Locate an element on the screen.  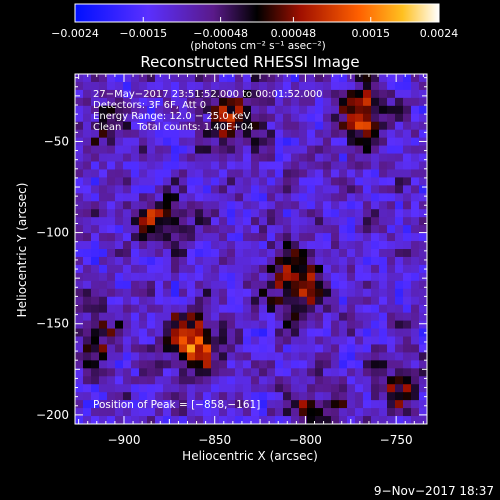
x-tick-label: −800 is located at coordinates (305, 440).